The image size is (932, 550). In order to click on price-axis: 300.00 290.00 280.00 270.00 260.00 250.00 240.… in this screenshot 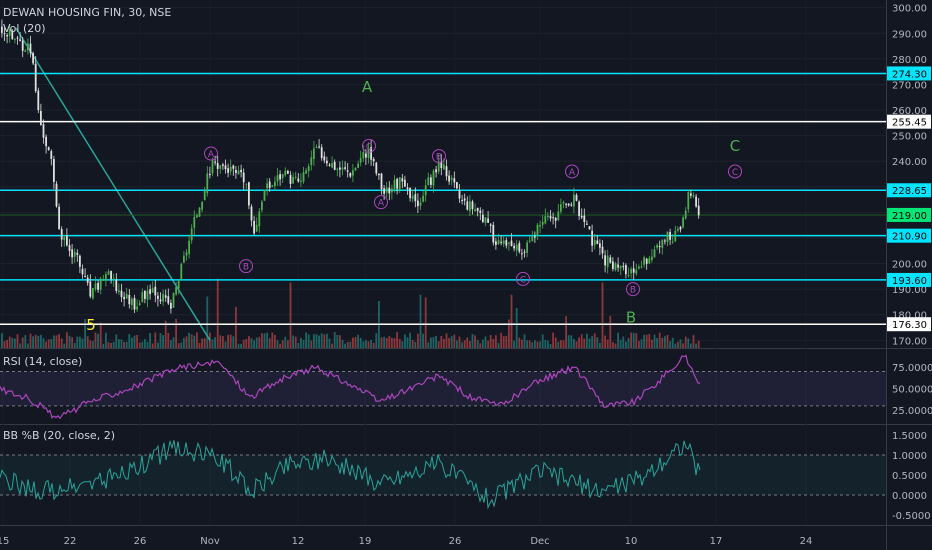, I will do `click(909, 263)`.